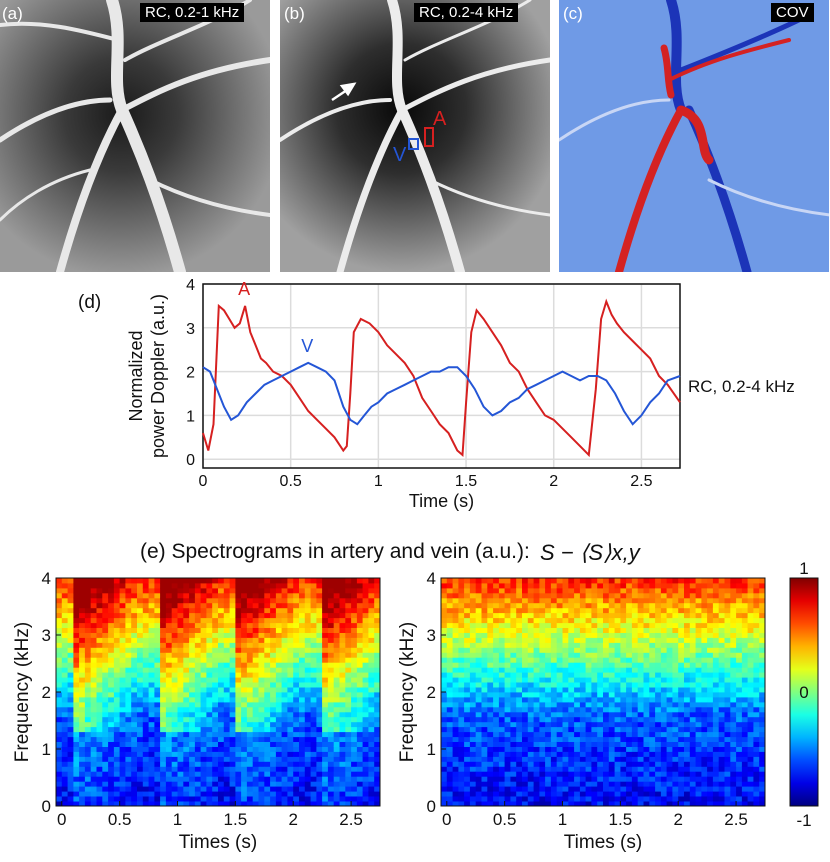 This screenshot has width=830, height=862. Describe the element at coordinates (466, 12) in the screenshot. I see `panel-b-tag: RC, 0.2-4 kHz` at that location.